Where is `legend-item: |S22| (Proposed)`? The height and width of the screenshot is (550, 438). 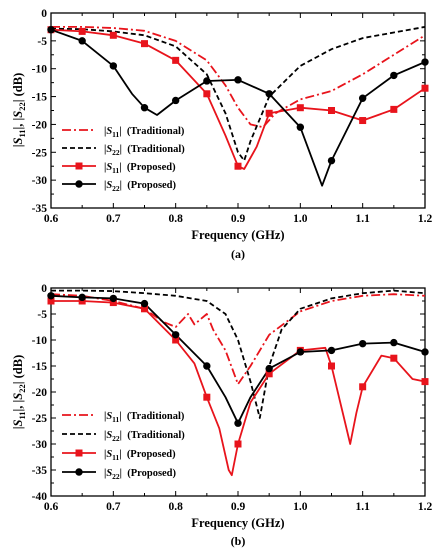 legend-item: |S22| (Proposed) is located at coordinates (119, 474).